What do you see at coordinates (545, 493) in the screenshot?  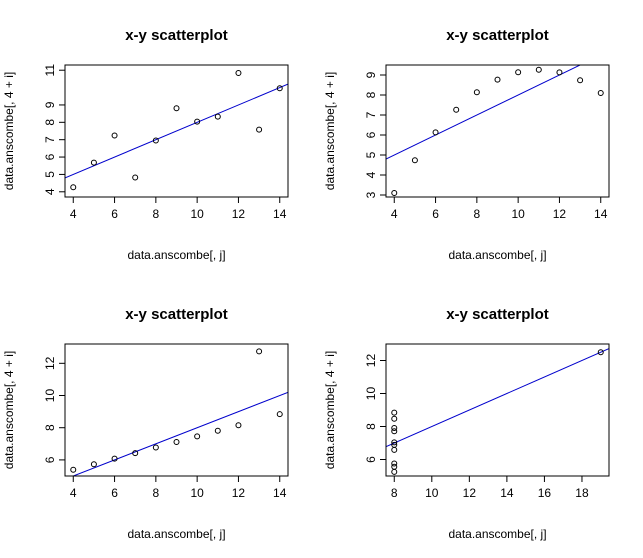 I see `x-tick-label: 16` at bounding box center [545, 493].